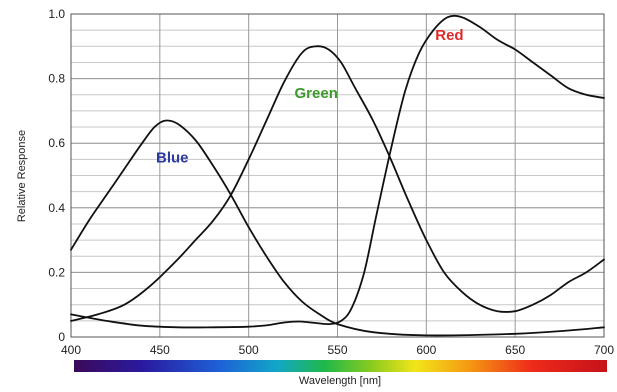 The image size is (617, 392). I want to click on y-tick-label: 1.0, so click(56, 14).